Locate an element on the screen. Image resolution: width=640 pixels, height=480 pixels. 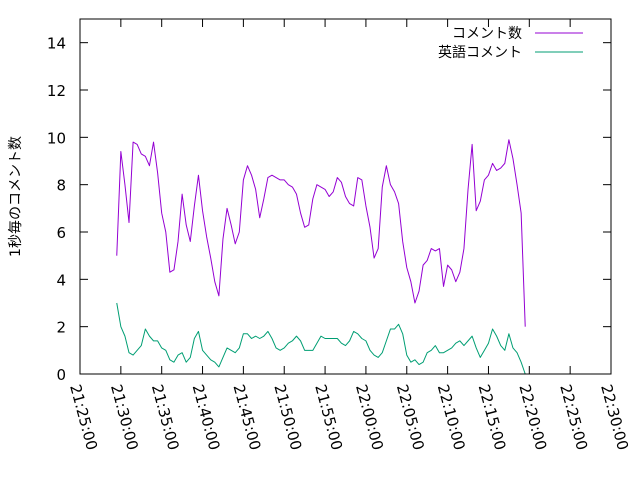
y-tick-label: 14 is located at coordinates (56, 44).